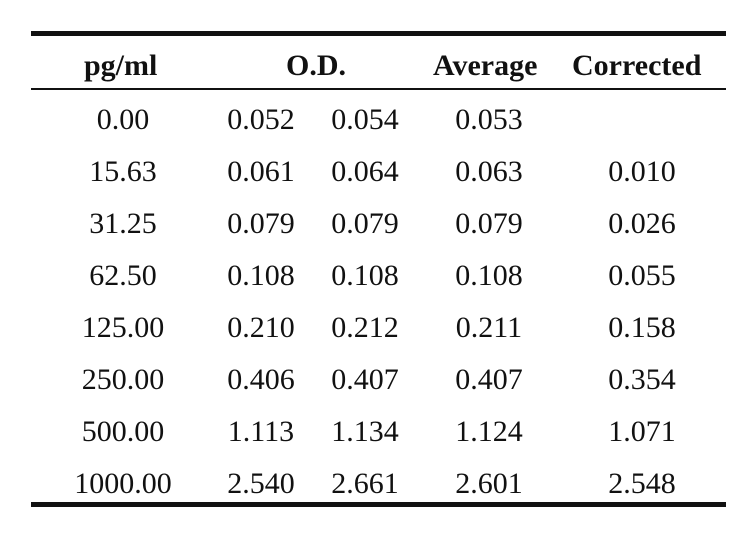 The image size is (750, 540). What do you see at coordinates (378, 89) in the screenshot?
I see `table-header-rule` at bounding box center [378, 89].